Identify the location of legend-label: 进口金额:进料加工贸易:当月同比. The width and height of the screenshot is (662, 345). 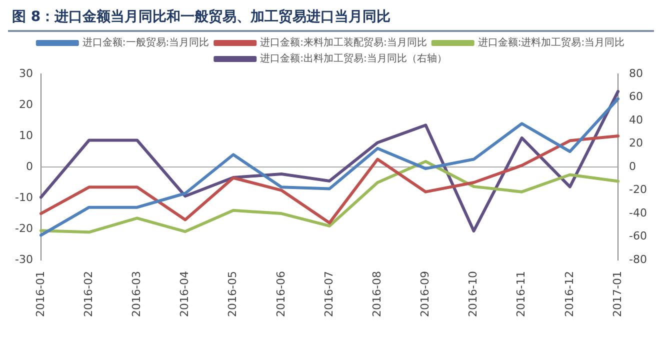
(551, 42).